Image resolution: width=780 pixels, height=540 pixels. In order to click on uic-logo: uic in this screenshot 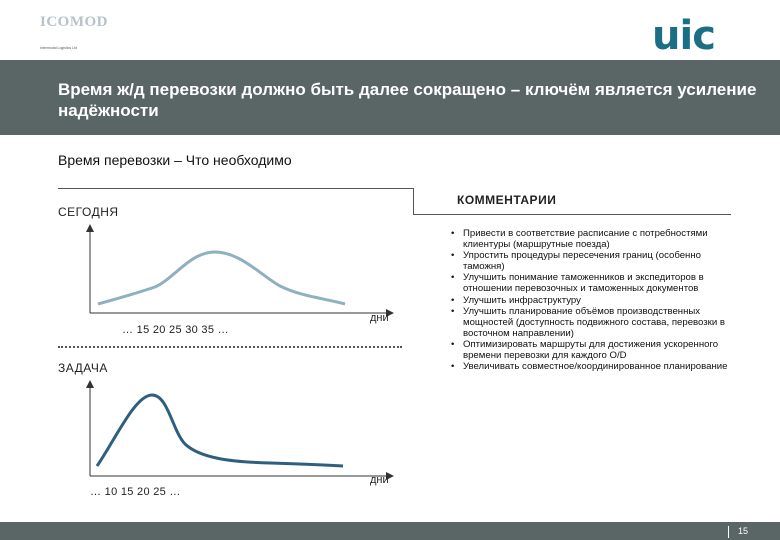, I will do `click(698, 36)`.